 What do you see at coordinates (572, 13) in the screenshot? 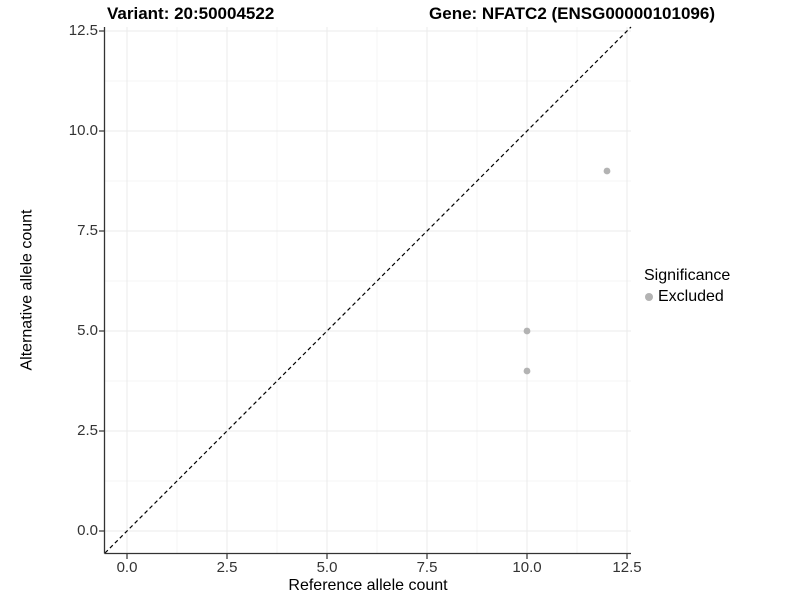
I see `gene-title: Gene: NFATC2 (ENSG00000101096)` at bounding box center [572, 13].